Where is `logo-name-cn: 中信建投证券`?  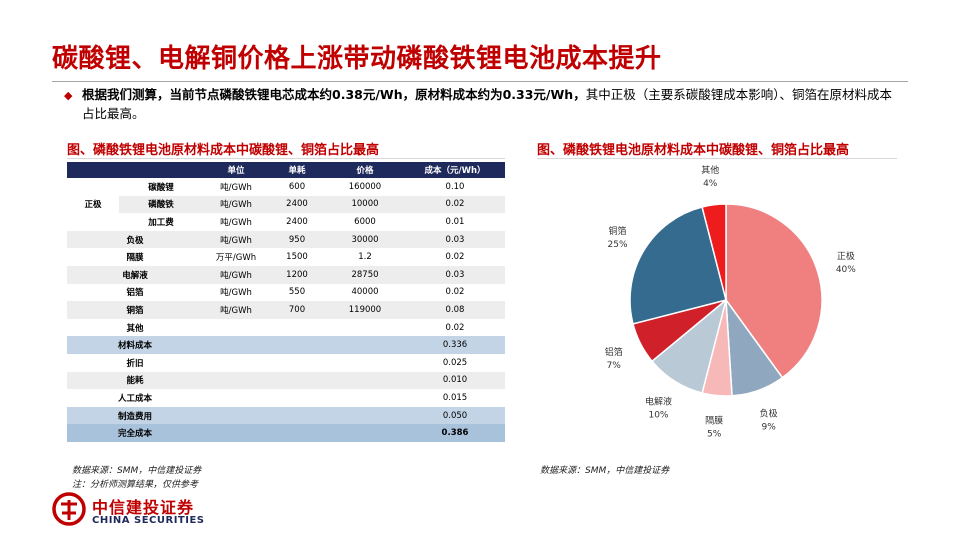 logo-name-cn: 中信建投证券 is located at coordinates (143, 507).